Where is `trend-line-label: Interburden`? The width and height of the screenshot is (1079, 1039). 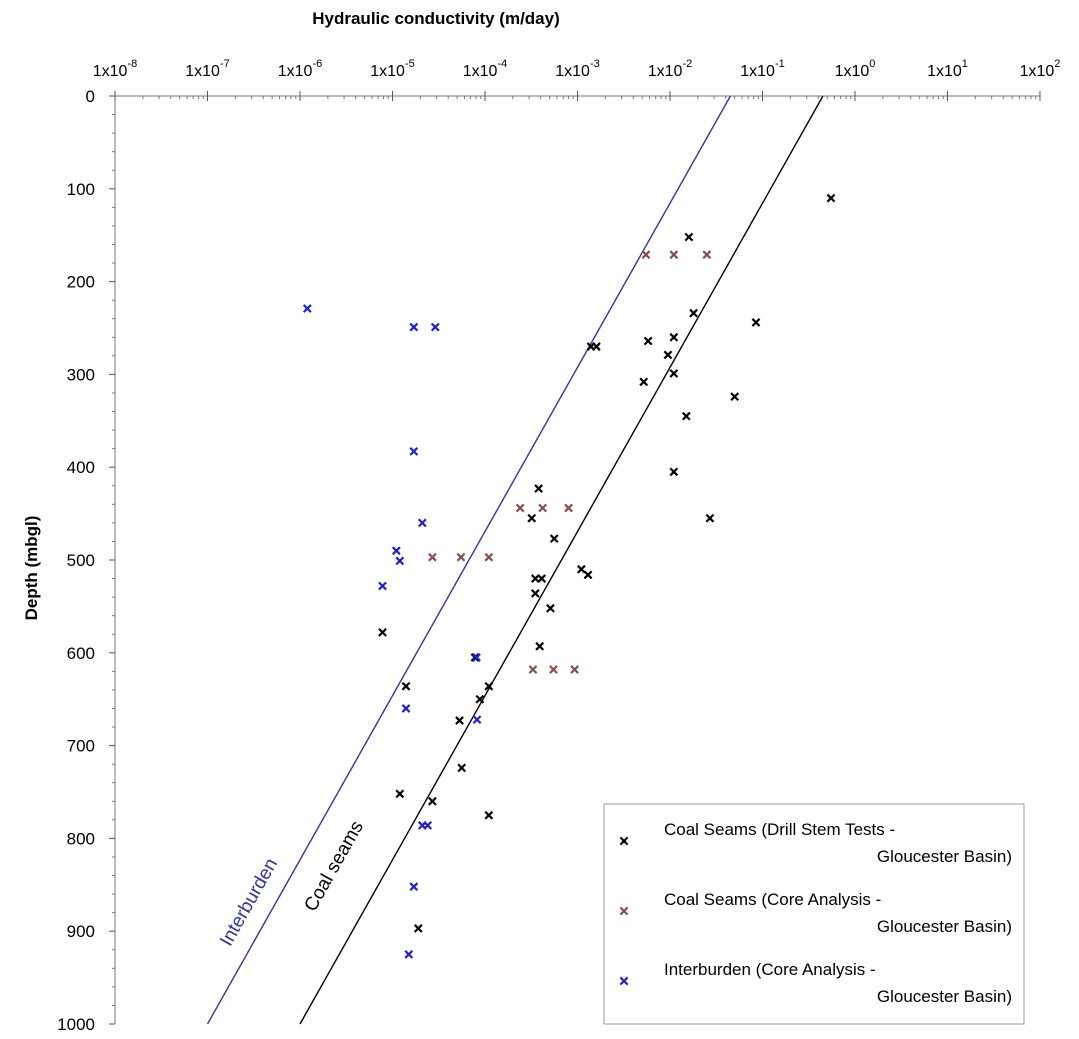
trend-line-label: Interburden is located at coordinates (249, 902).